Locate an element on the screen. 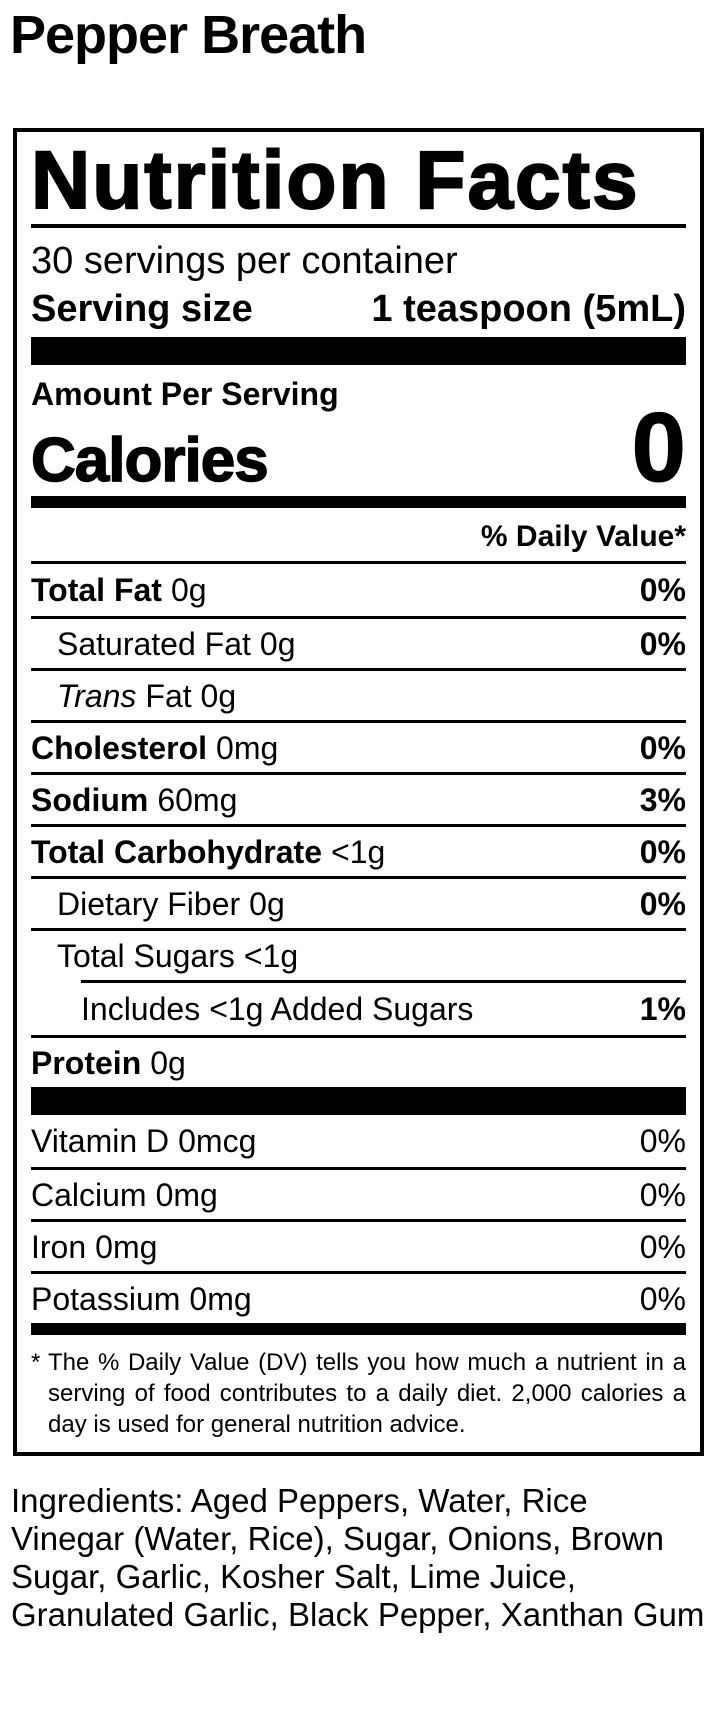 The width and height of the screenshot is (717, 1724). nutrient-row-dietary-fiber: Dietary Fiber 0g 0% is located at coordinates (358, 902).